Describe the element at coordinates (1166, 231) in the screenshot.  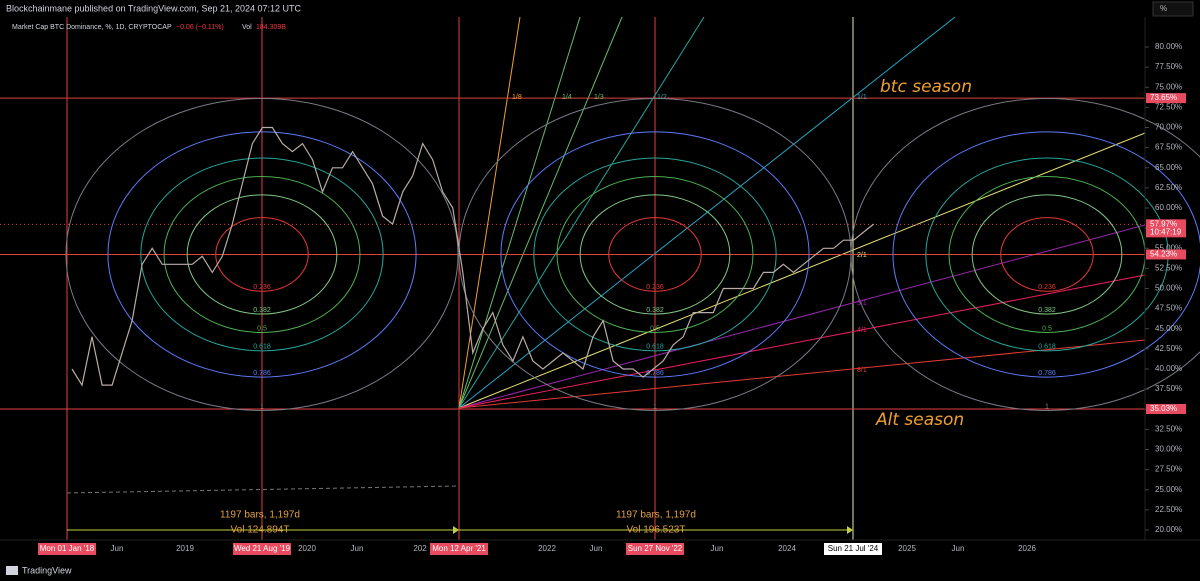
I see `countdown: 10:47:19` at that location.